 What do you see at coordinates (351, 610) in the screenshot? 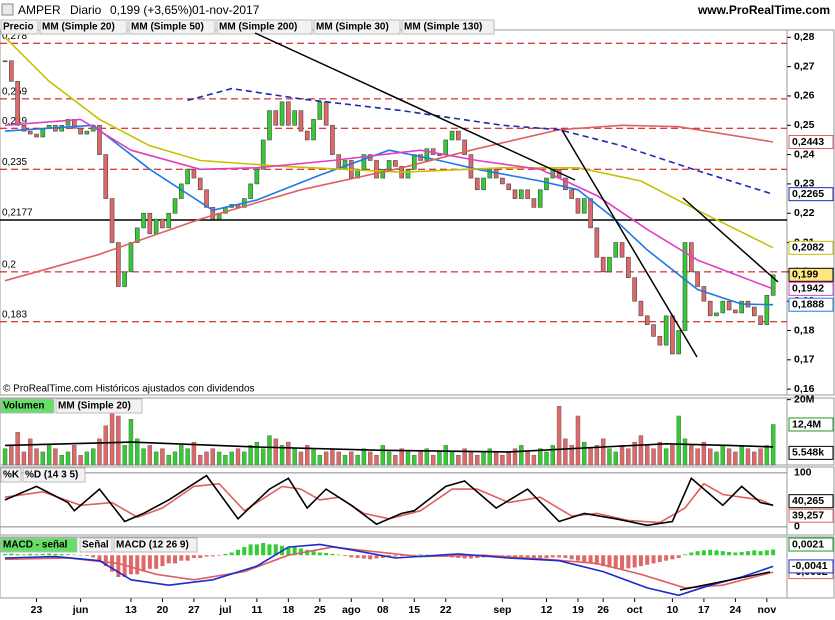
I see `x-tick-label: ago` at bounding box center [351, 610].